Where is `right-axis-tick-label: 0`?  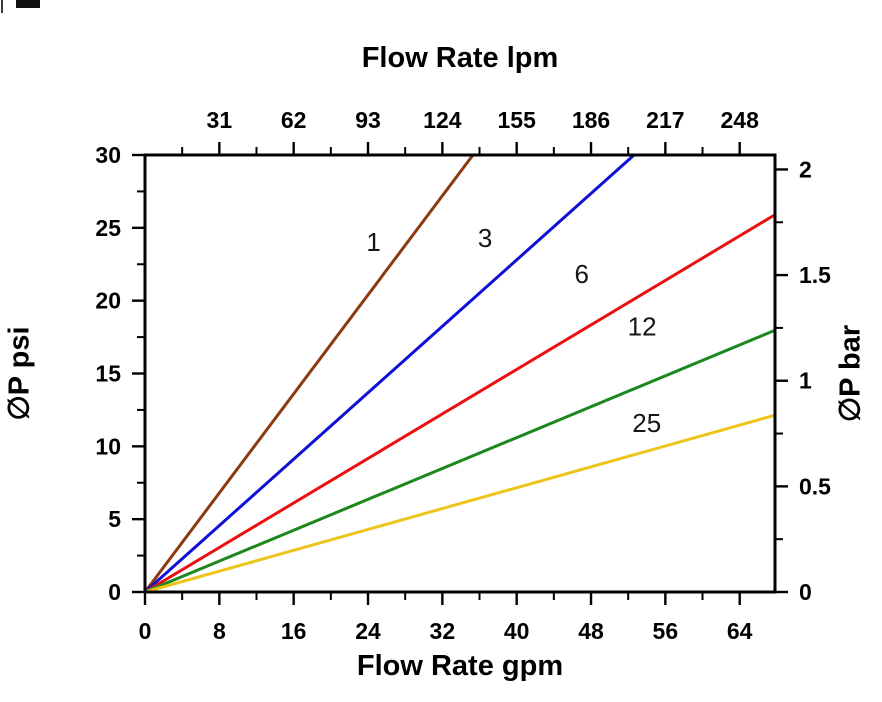
right-axis-tick-label: 0 is located at coordinates (805, 592).